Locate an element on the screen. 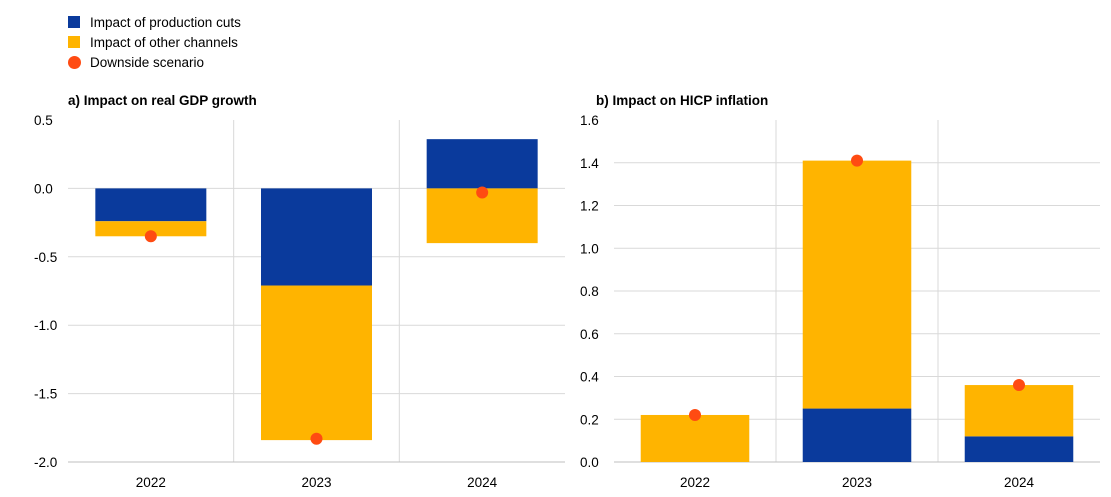 The image size is (1111, 497). bar-hicp-production-cuts-2023 is located at coordinates (857, 435).